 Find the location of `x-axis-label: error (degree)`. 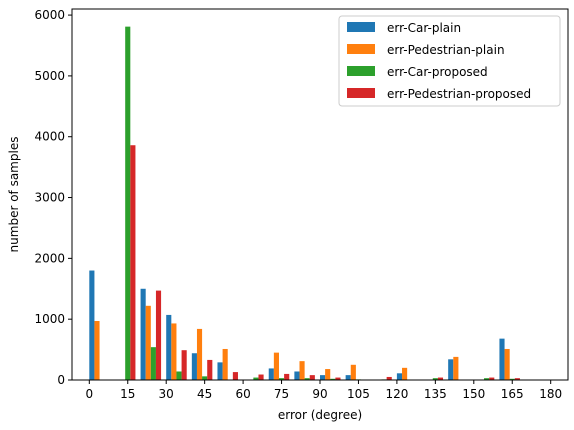

x-axis-label: error (degree) is located at coordinates (320, 415).